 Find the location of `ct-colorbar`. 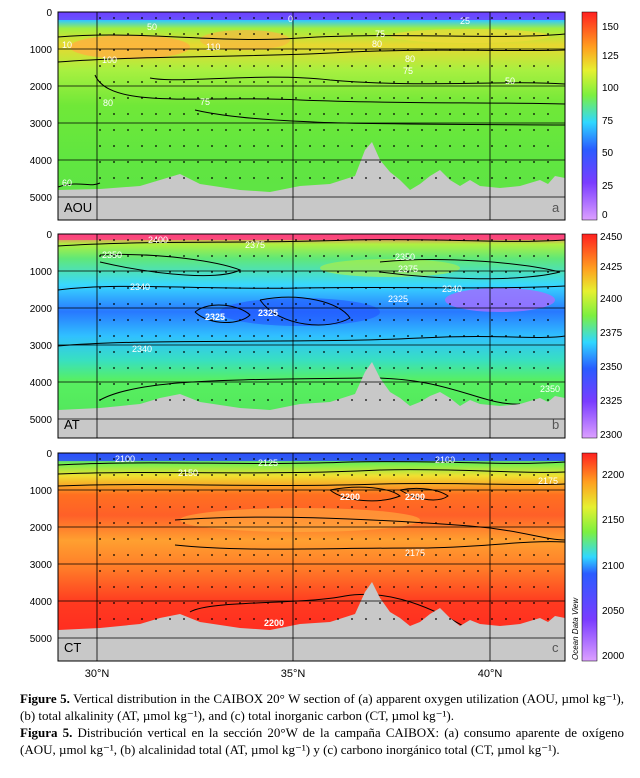

ct-colorbar is located at coordinates (589, 557).